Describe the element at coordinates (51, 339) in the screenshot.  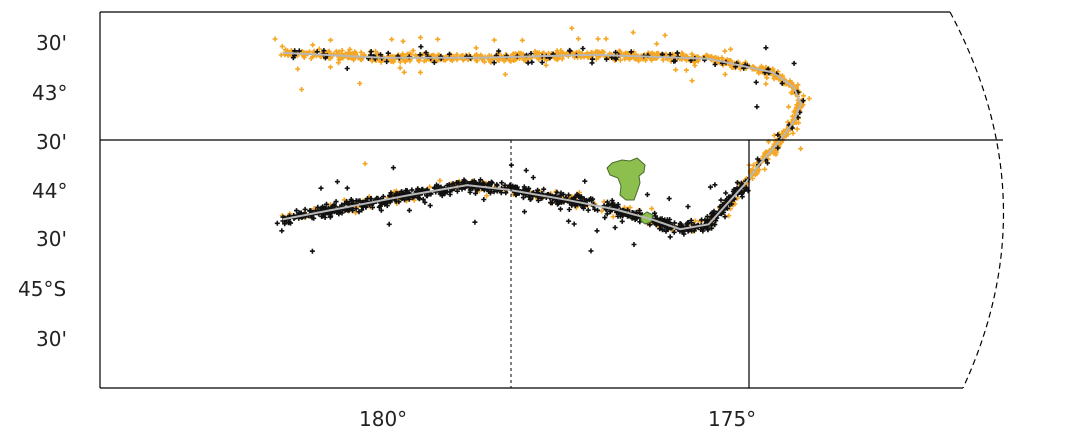
I see `y-label-6: 30'` at that location.